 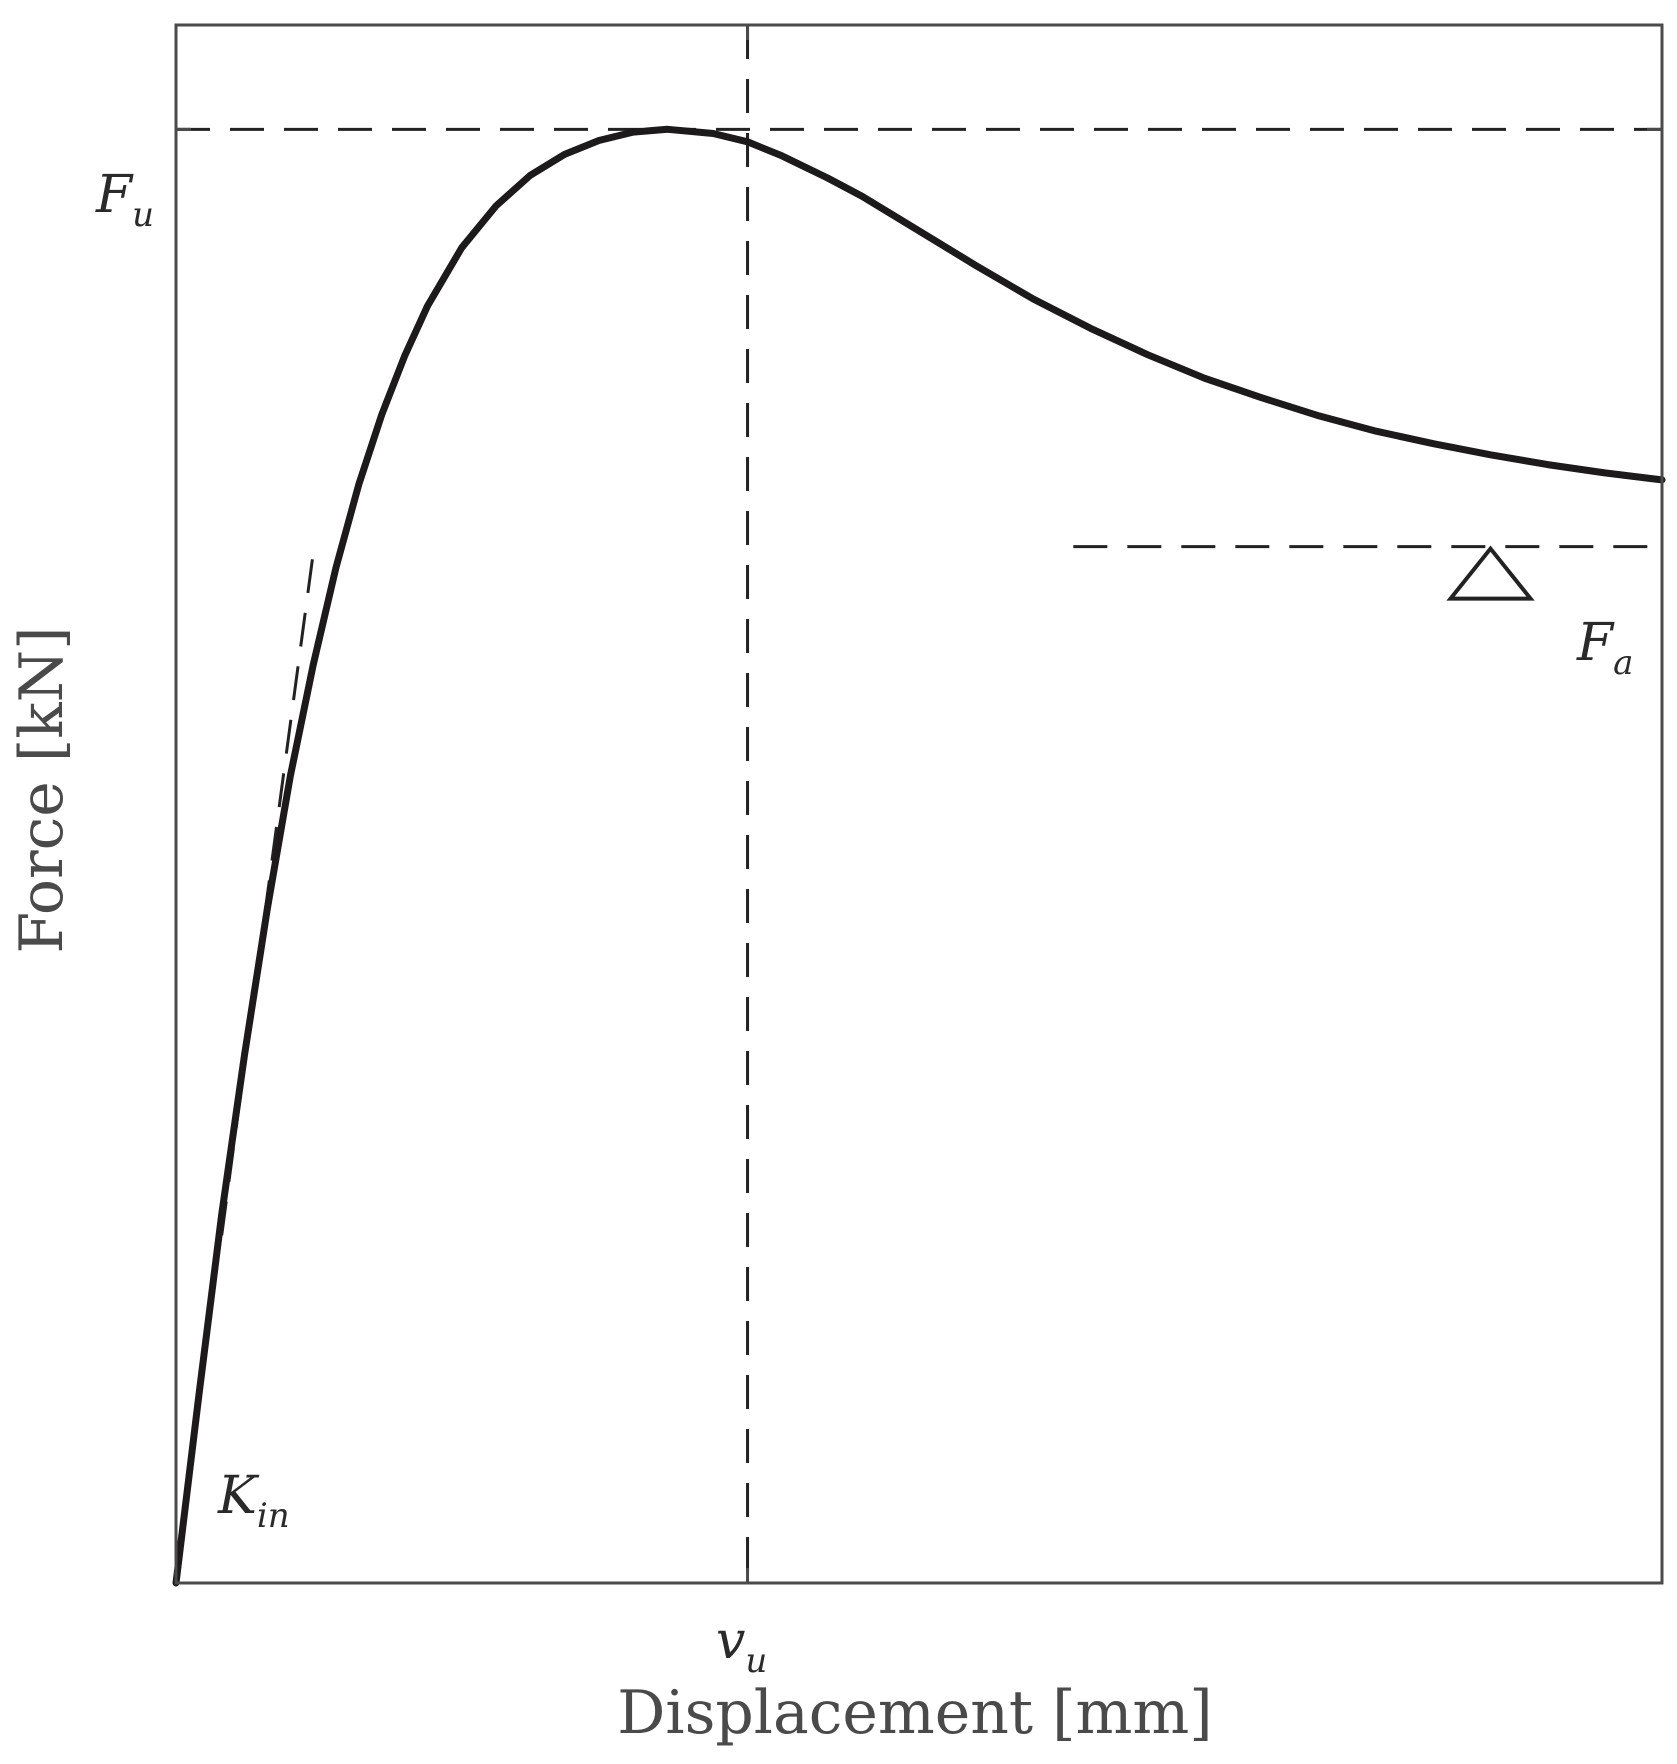 I want to click on kin-label-sub: in, so click(x=273, y=1516).